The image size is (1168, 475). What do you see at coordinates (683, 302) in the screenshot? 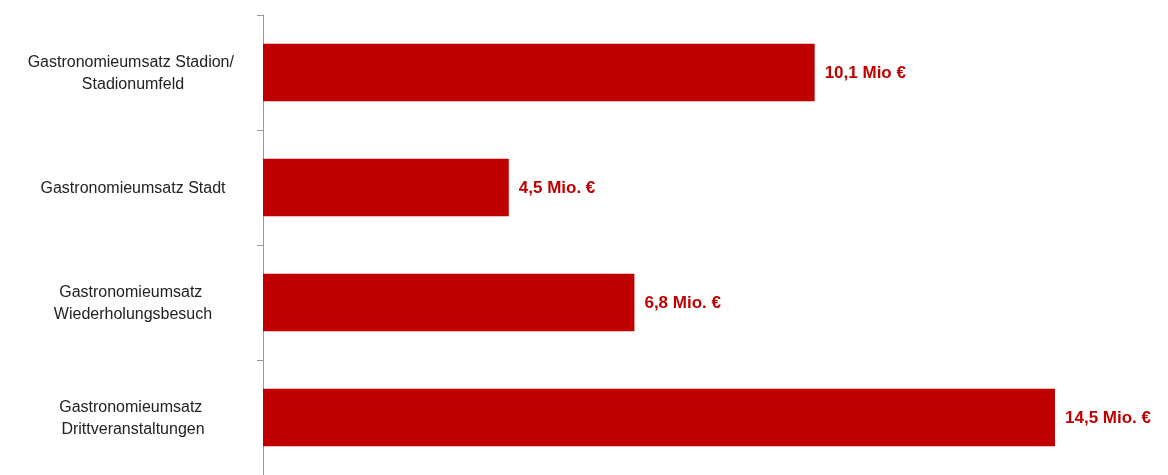
I see `data-label: 6,8 Mio. €` at bounding box center [683, 302].